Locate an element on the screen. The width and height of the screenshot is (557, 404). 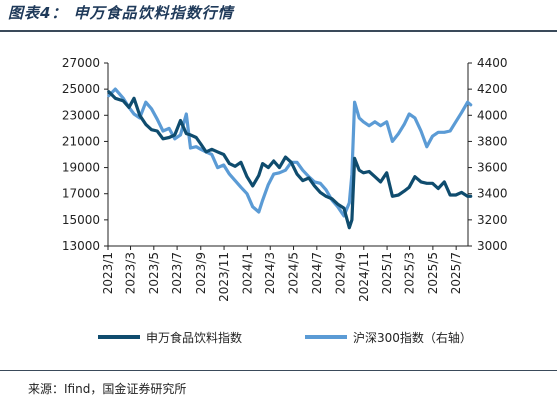
x-tick-label: 2025/5 is located at coordinates (433, 273).